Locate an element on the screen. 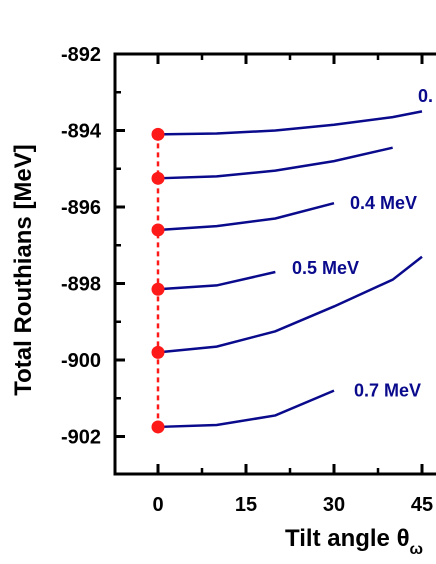 This screenshot has height=564, width=436. x-axis-title: Tilt angle θω is located at coordinates (354, 541).